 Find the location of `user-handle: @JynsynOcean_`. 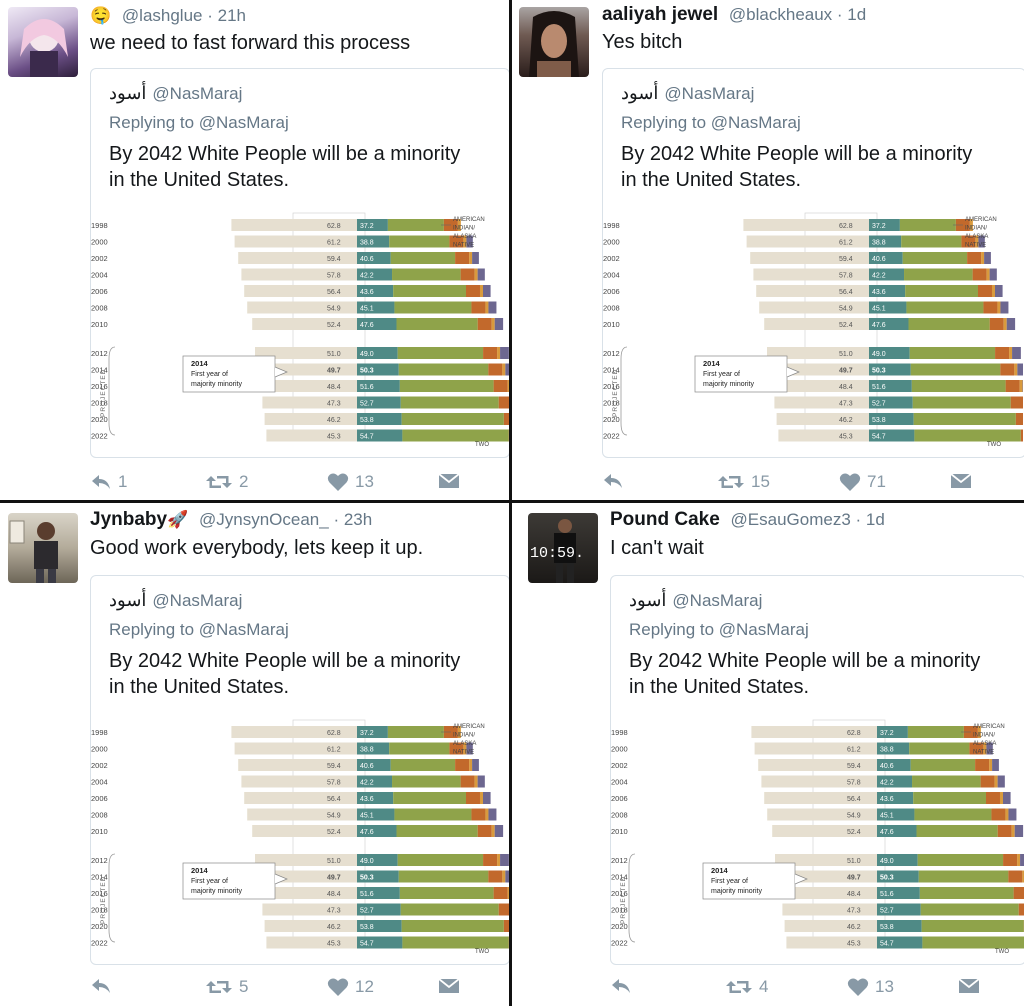

user-handle: @JynsynOcean_ is located at coordinates (264, 519).